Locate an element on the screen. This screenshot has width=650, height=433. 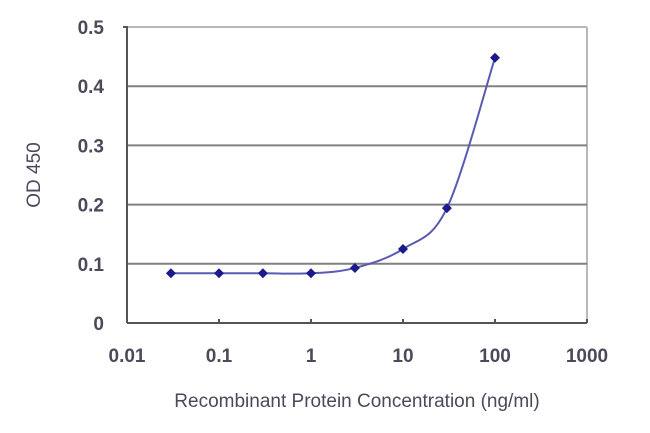
x-tick-label: 100 is located at coordinates (495, 356).